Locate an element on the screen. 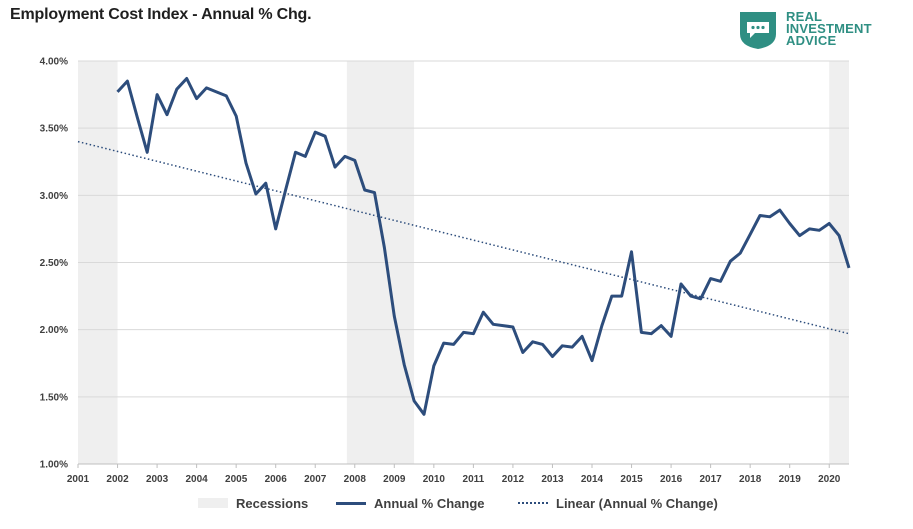 The width and height of the screenshot is (913, 529). x-tick-label: 2020 is located at coordinates (829, 479).